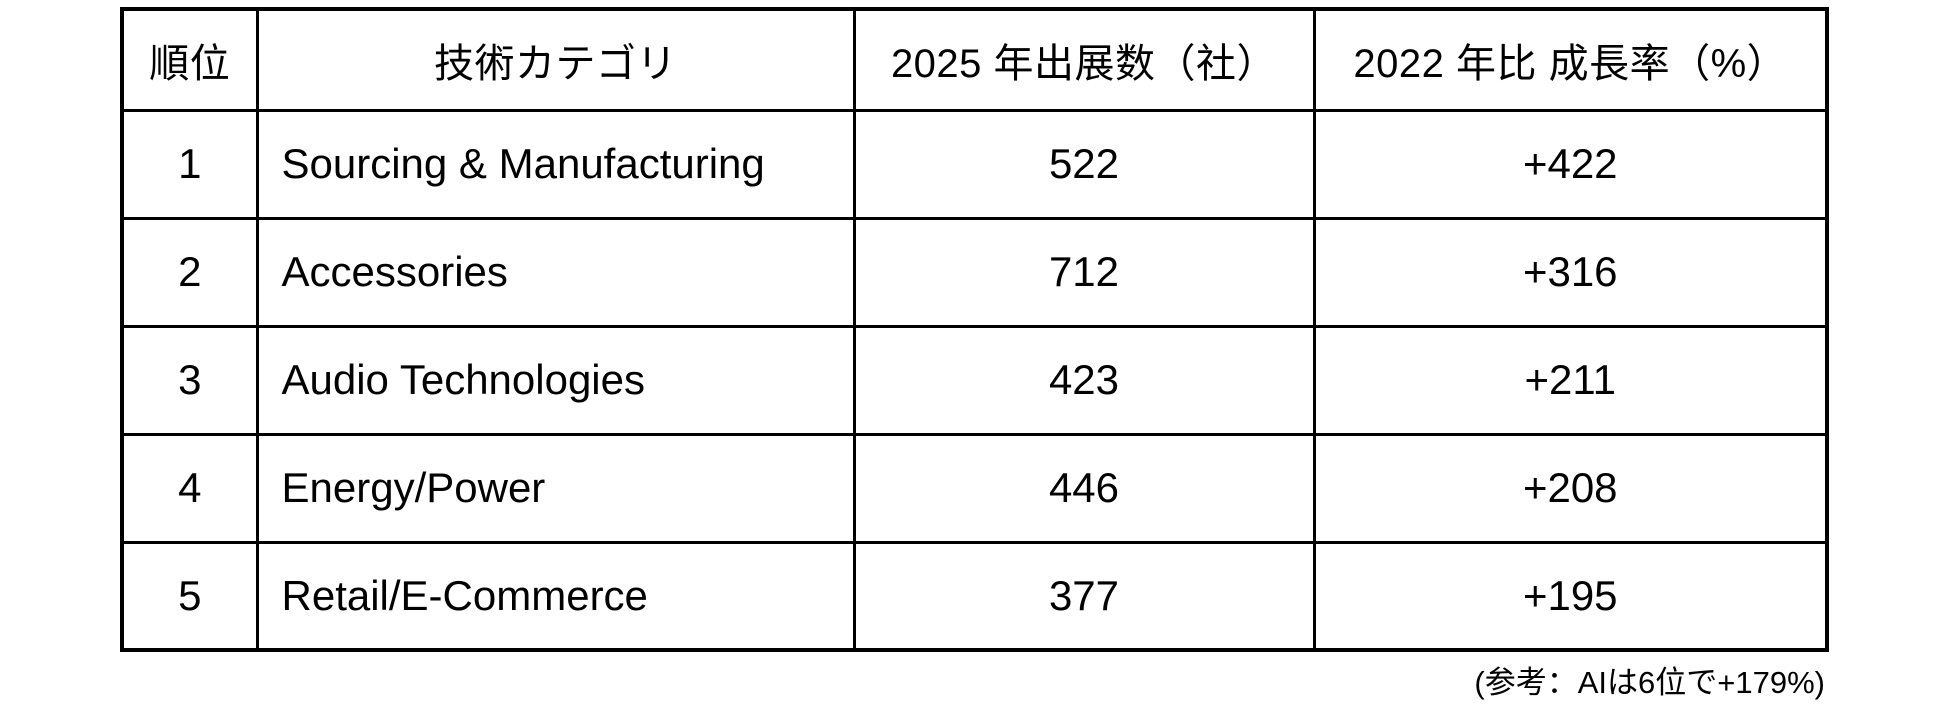  I want to click on exhibitors-cell: 446, so click(1084, 488).